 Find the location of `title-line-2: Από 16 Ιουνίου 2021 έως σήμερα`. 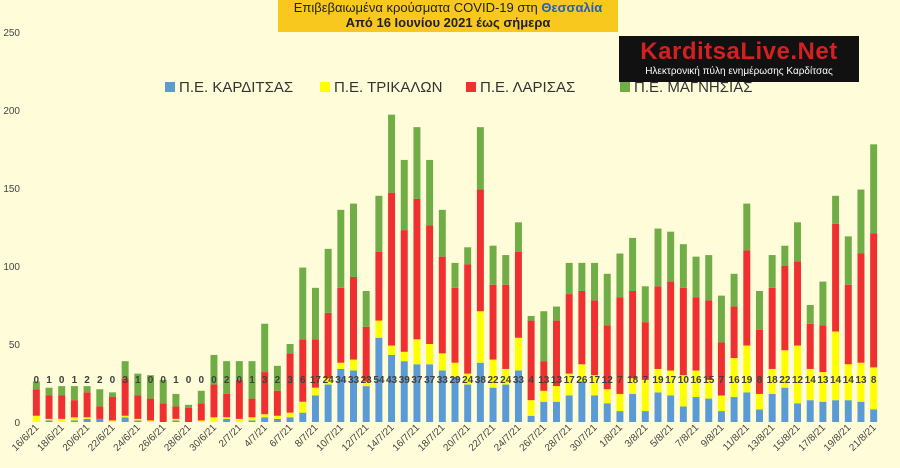

title-line-2: Από 16 Ιουνίου 2021 έως σήμερα is located at coordinates (448, 22).